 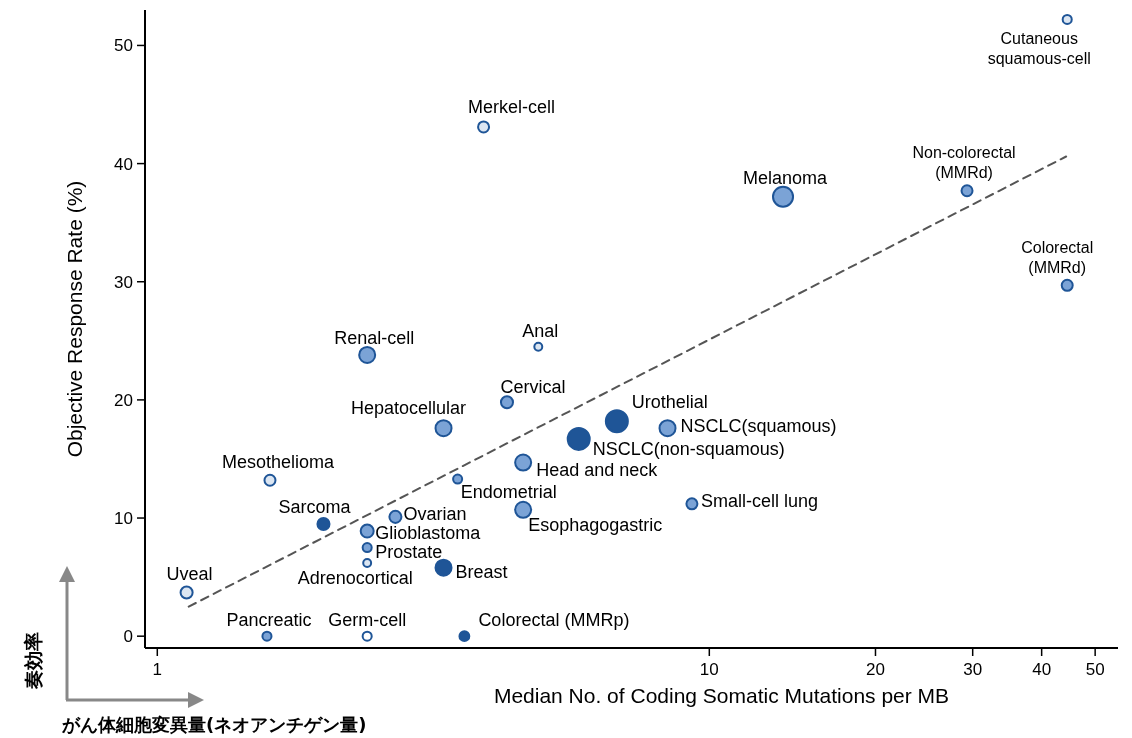 I want to click on annotation: Urothelial, so click(x=669, y=402).